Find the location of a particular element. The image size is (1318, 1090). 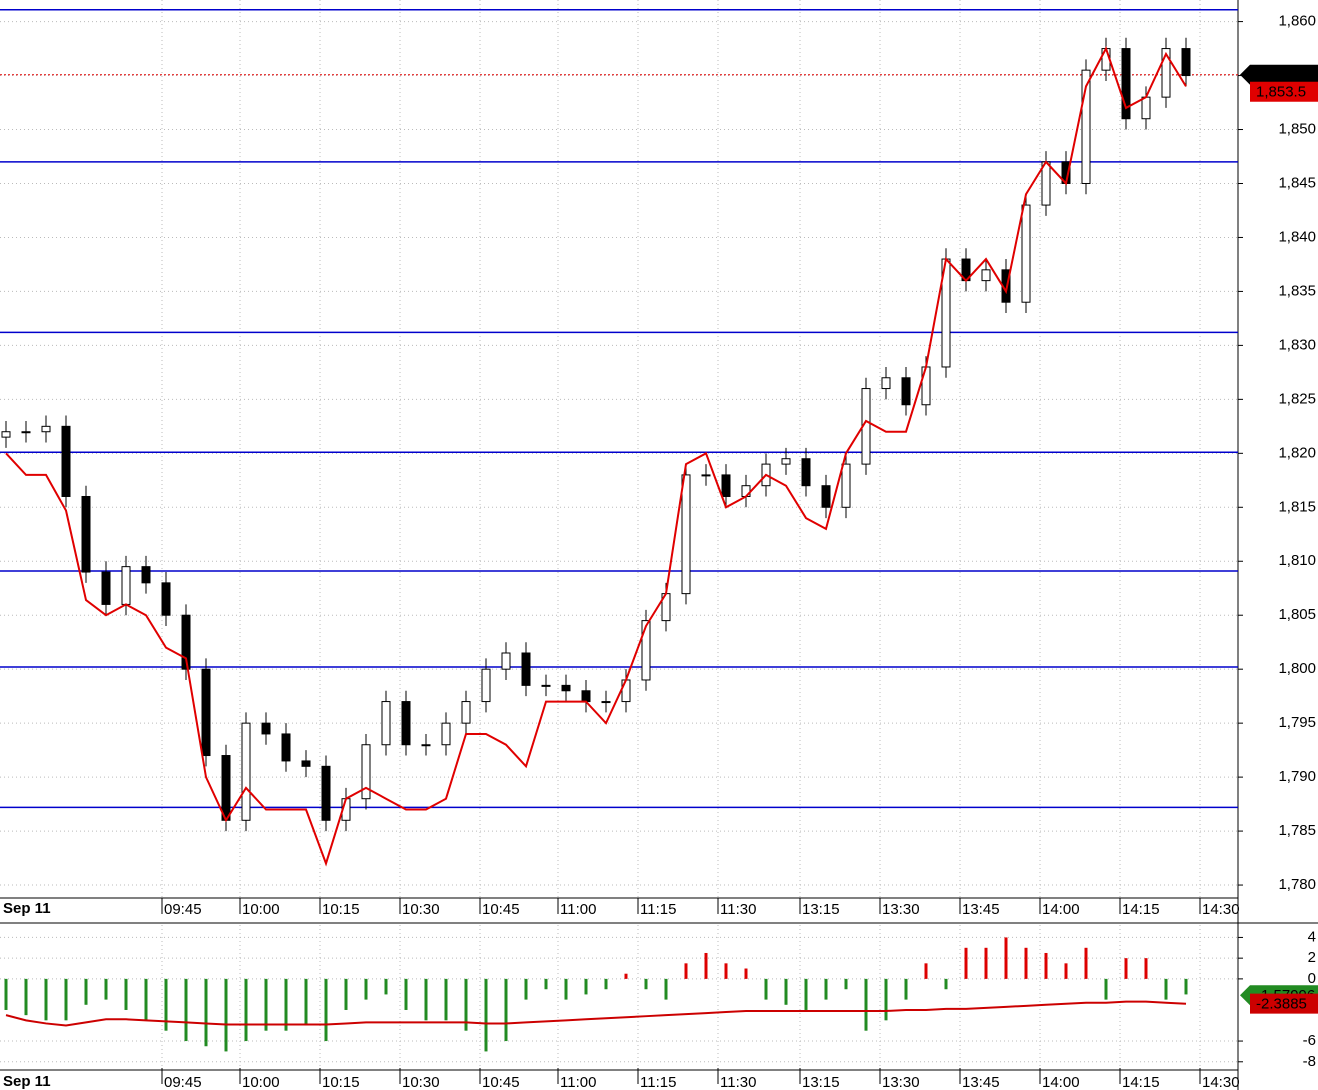

y-tick-label: 1,810 is located at coordinates (1297, 560).